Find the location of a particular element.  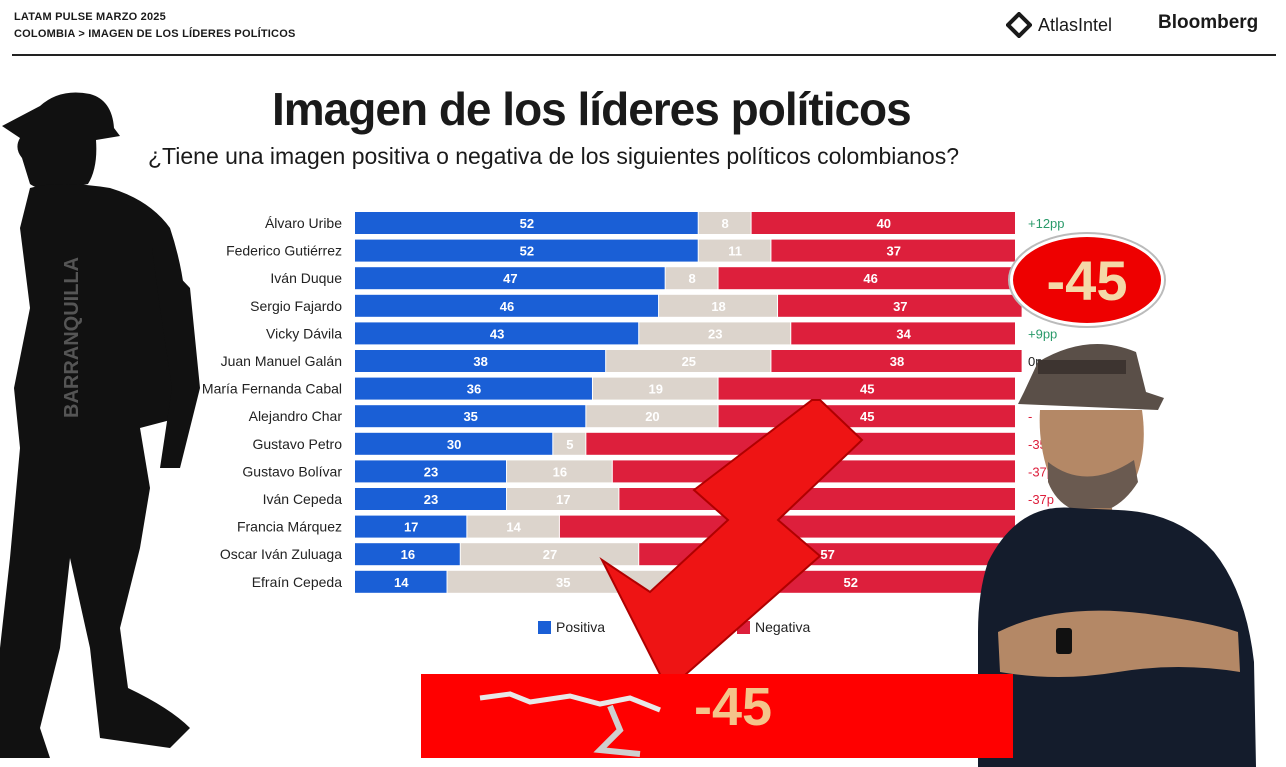

data-label: 5 is located at coordinates (569, 444).